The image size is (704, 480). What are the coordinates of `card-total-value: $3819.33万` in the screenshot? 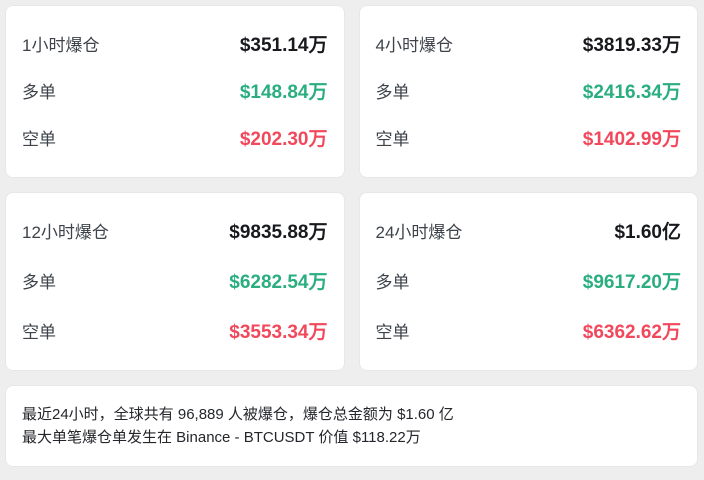 It's located at (631, 45).